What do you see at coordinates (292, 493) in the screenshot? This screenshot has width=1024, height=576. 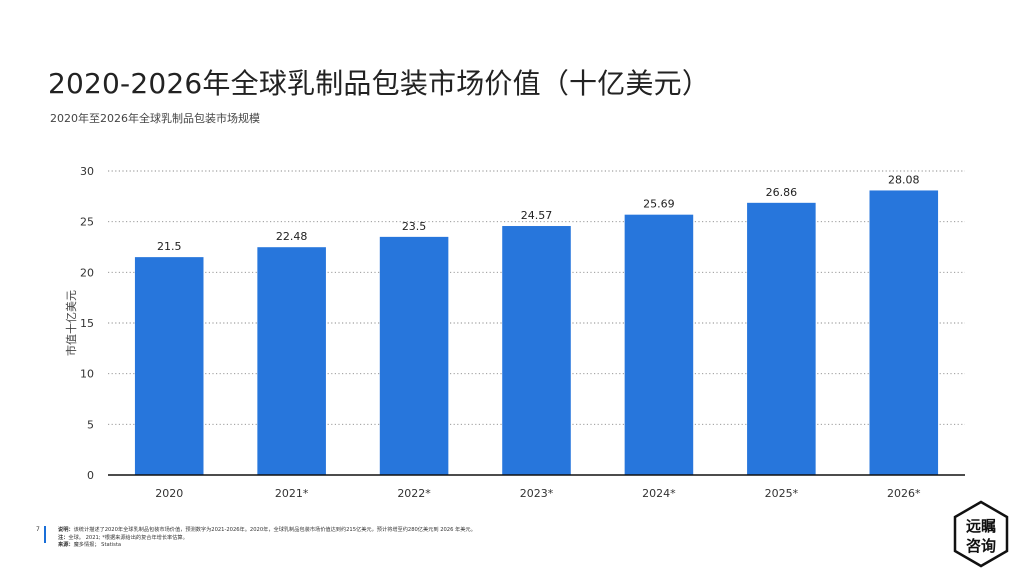 I see `x-tick-label: 2021*` at bounding box center [292, 493].